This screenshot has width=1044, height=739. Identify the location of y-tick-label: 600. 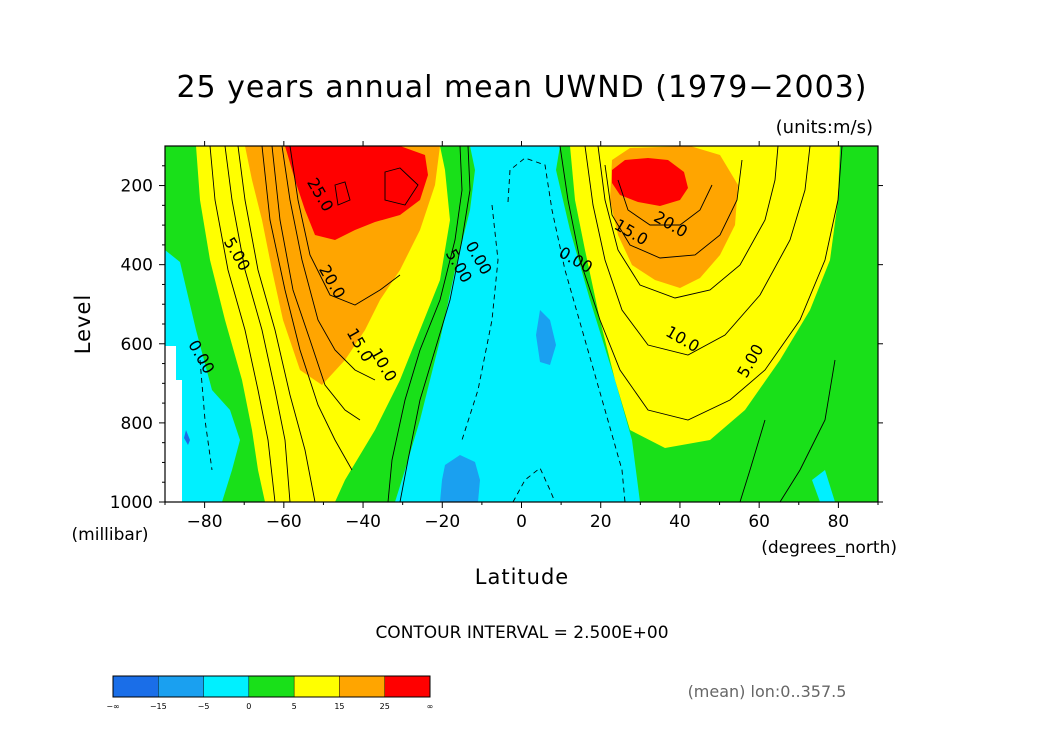
(137, 345).